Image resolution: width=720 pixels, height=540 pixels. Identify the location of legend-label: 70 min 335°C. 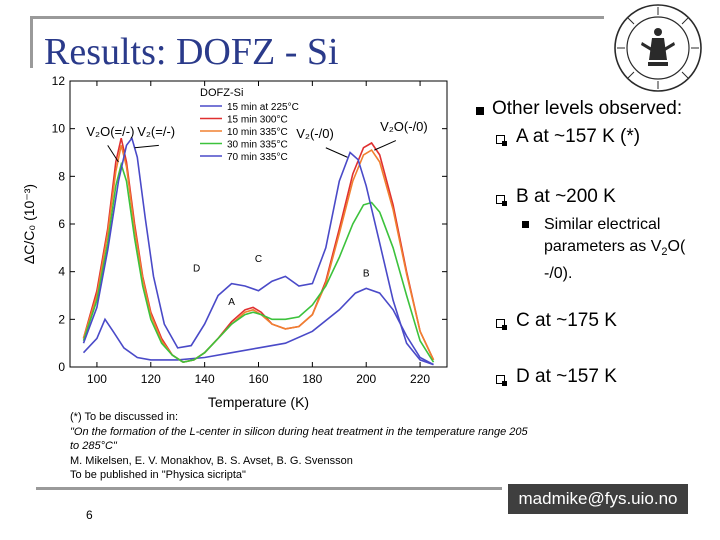
(257, 157).